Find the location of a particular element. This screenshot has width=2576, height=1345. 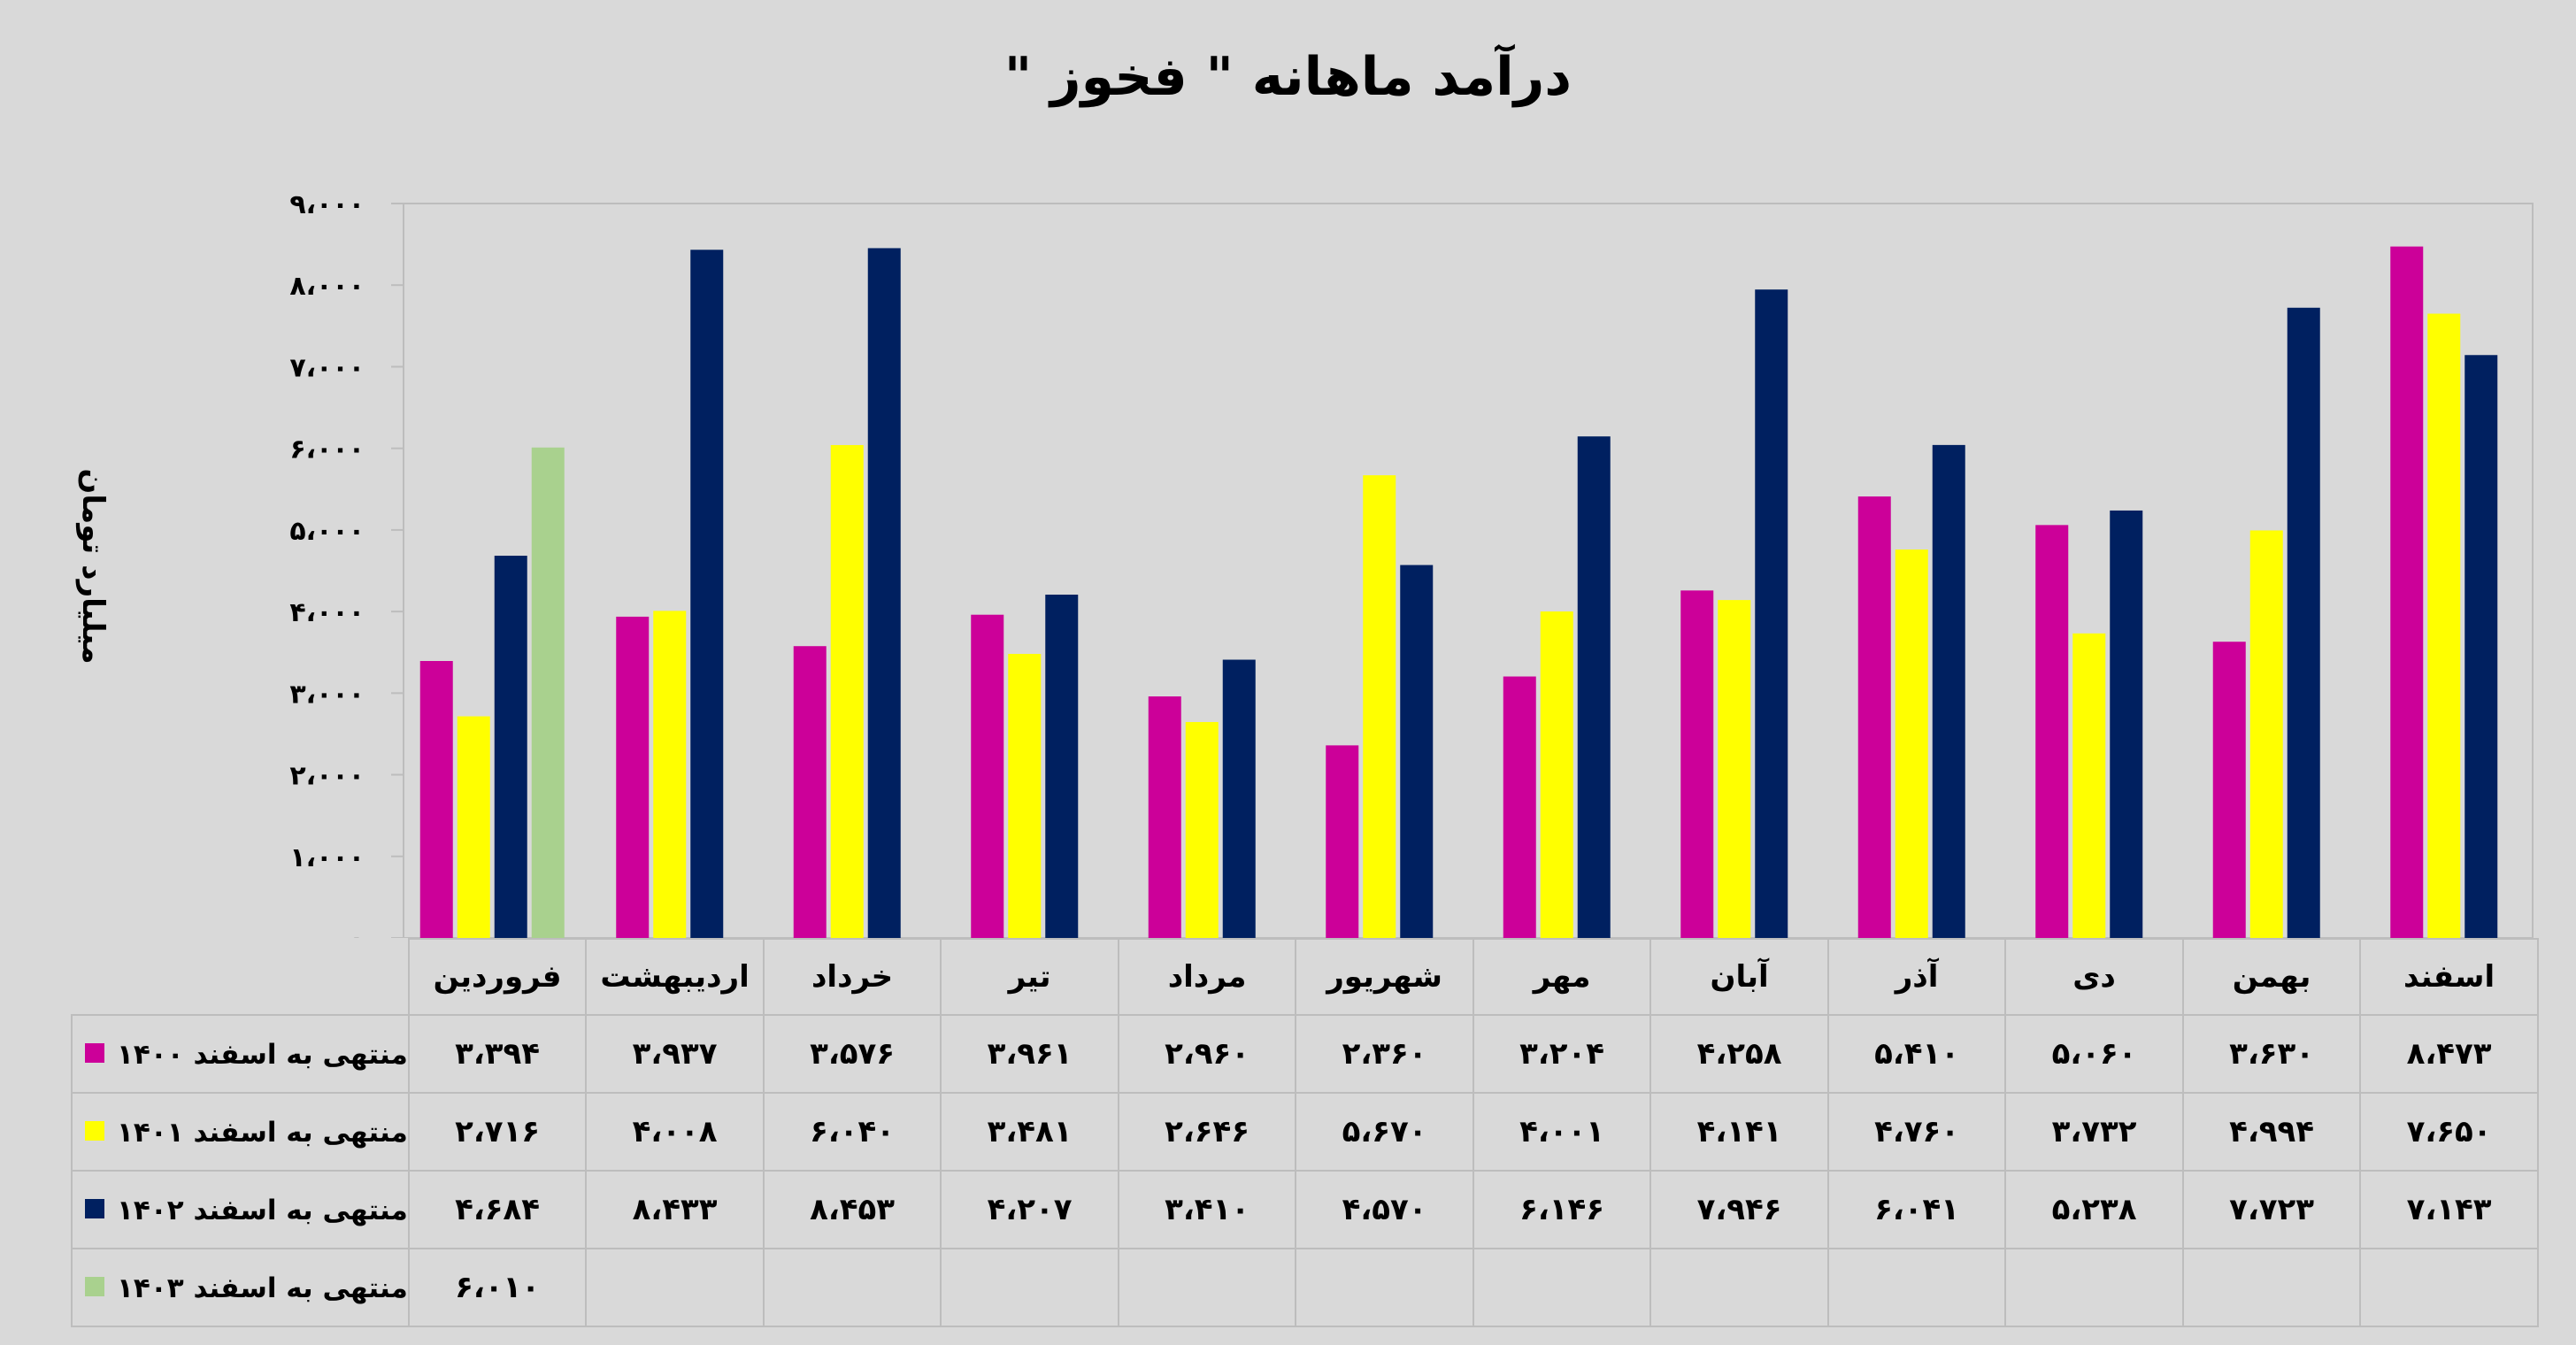

legend-entry: منتهی به اسفند ۱۴۰۰ is located at coordinates (240, 1054).